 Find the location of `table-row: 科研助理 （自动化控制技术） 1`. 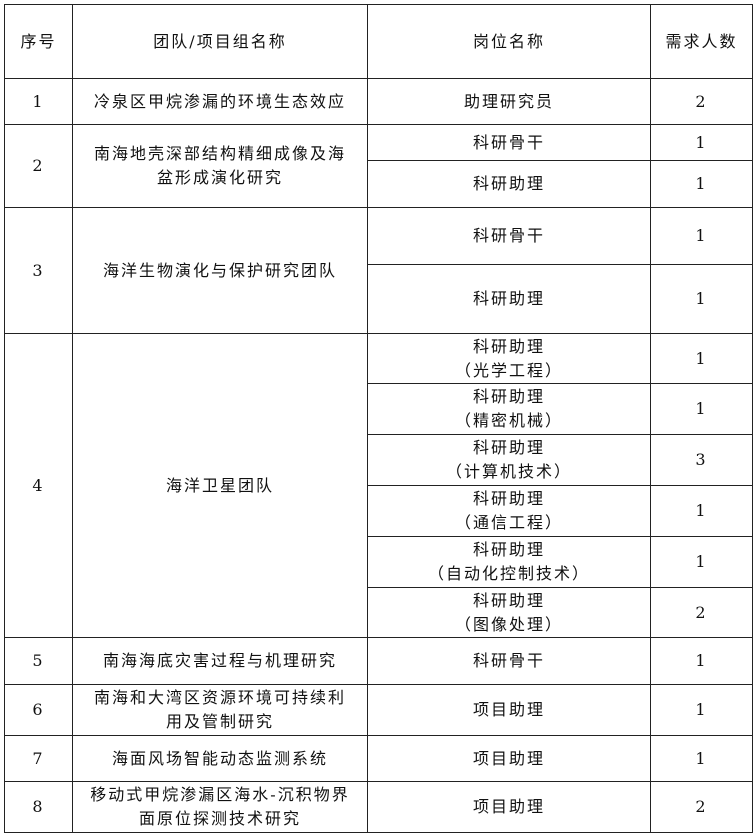

table-row: 科研助理 （自动化控制技术） 1 is located at coordinates (379, 562).